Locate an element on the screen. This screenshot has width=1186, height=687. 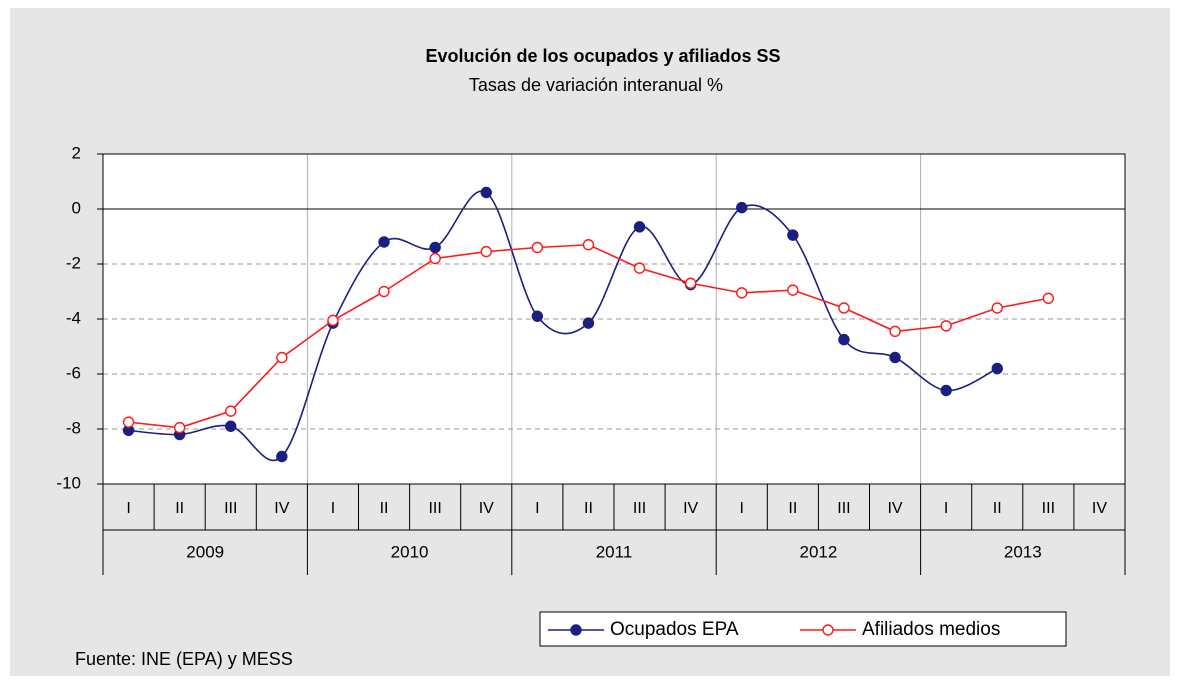
x-group-label: 2011 is located at coordinates (614, 551).